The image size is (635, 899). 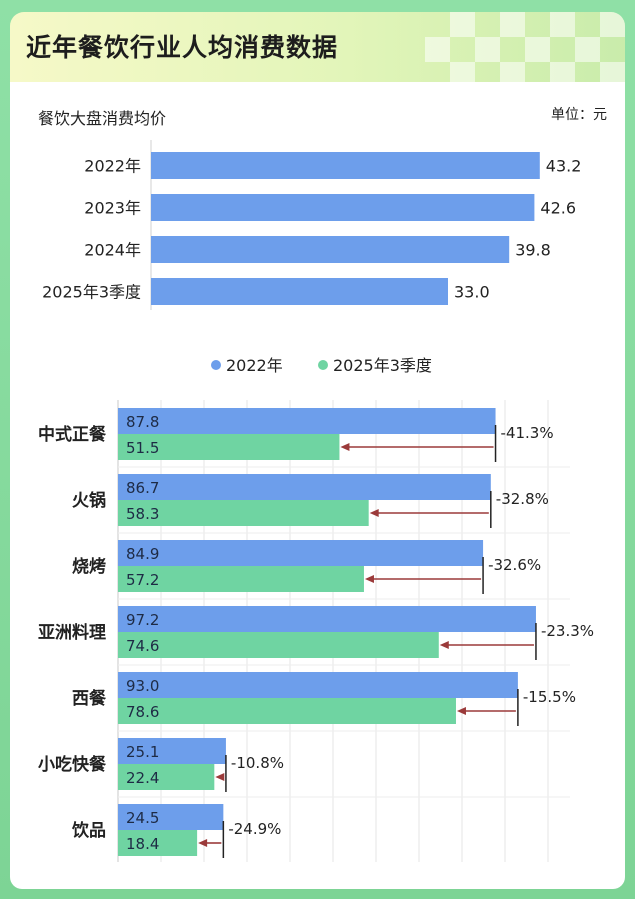 I want to click on chart2-value-label-2025q3: 22.4, so click(x=142, y=778).